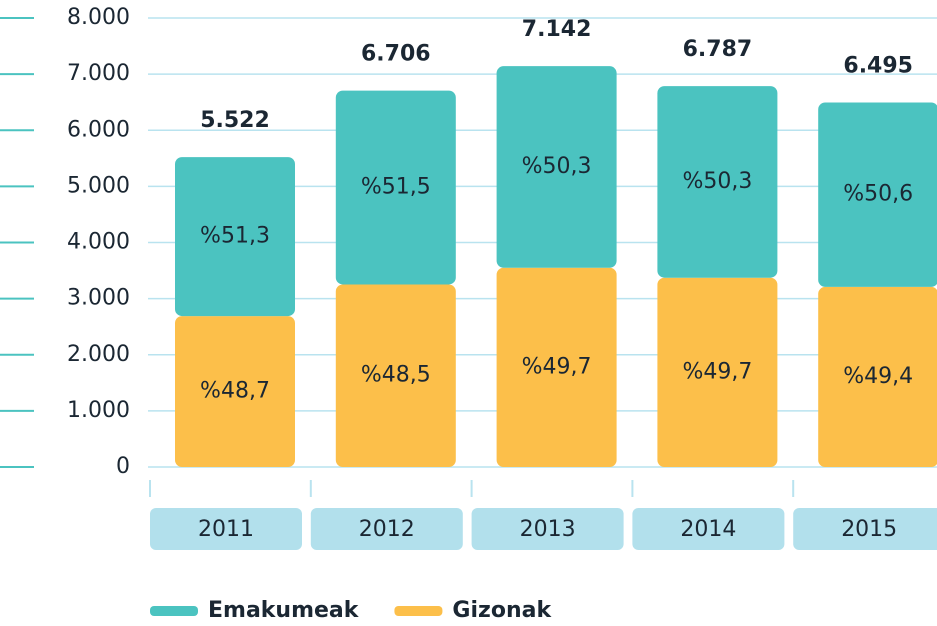  Describe the element at coordinates (98, 185) in the screenshot. I see `y-tick-label: 5.000` at that location.